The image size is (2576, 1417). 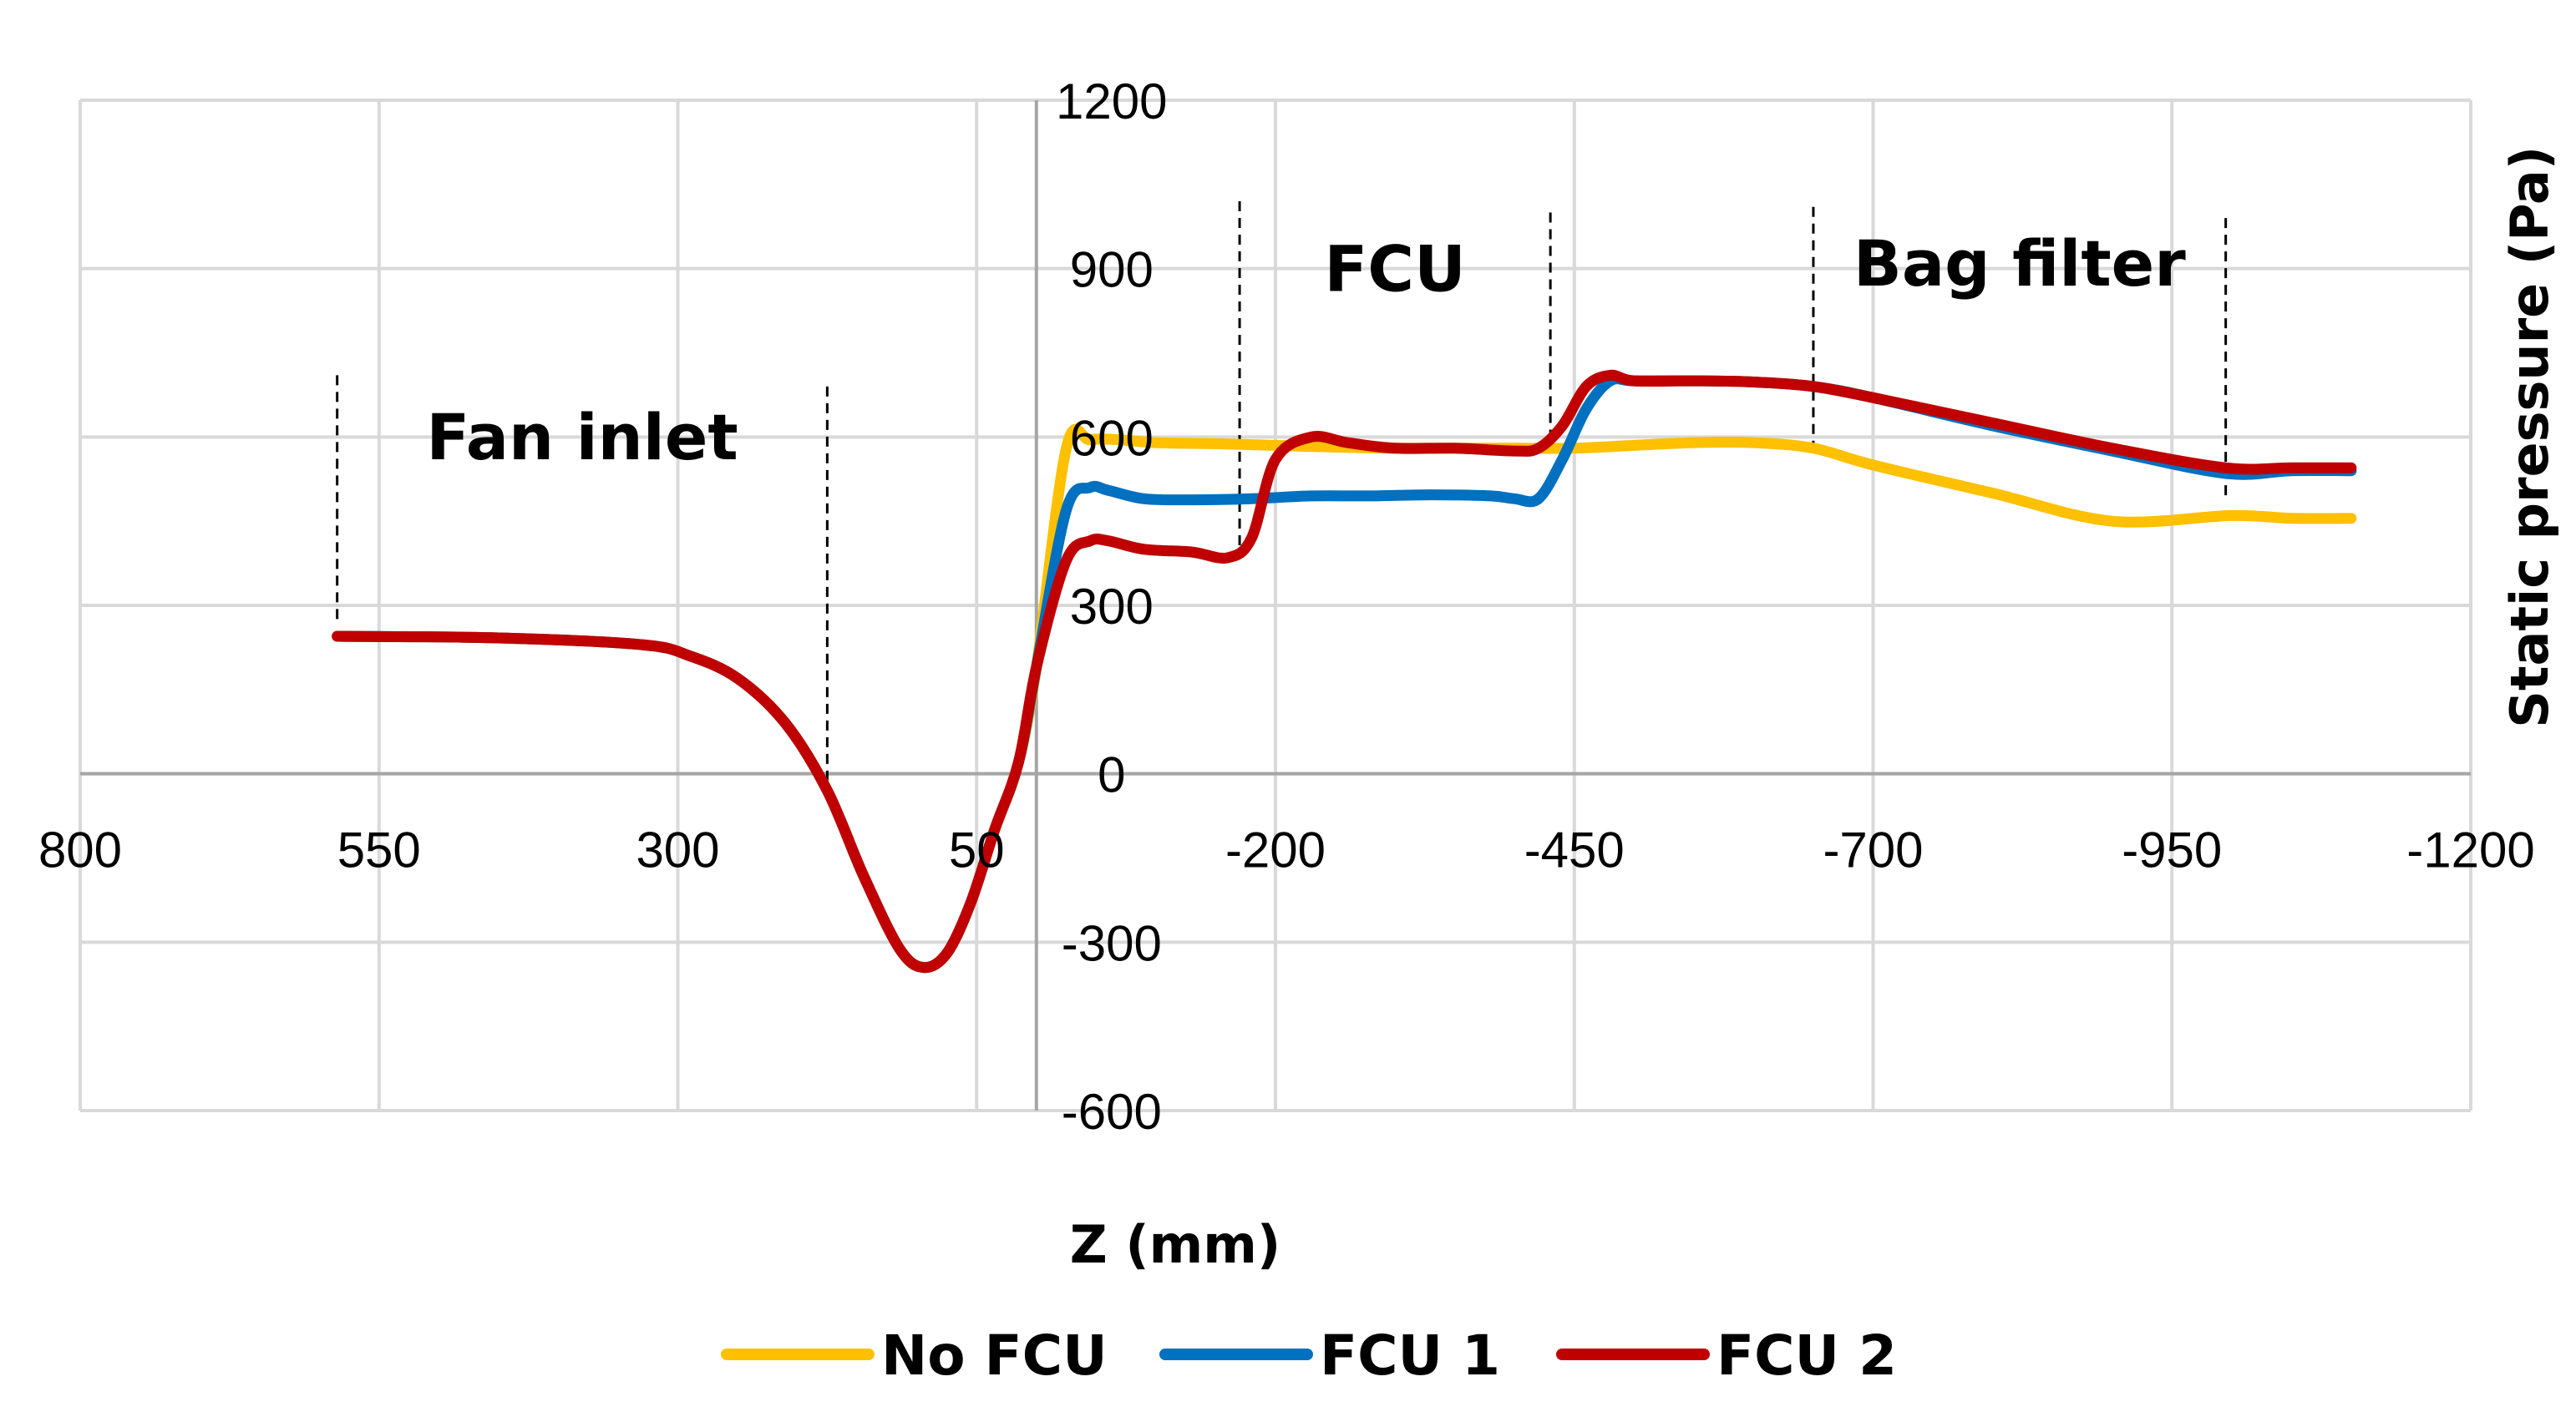 What do you see at coordinates (1112, 943) in the screenshot?
I see `y-tick-label: -300` at bounding box center [1112, 943].